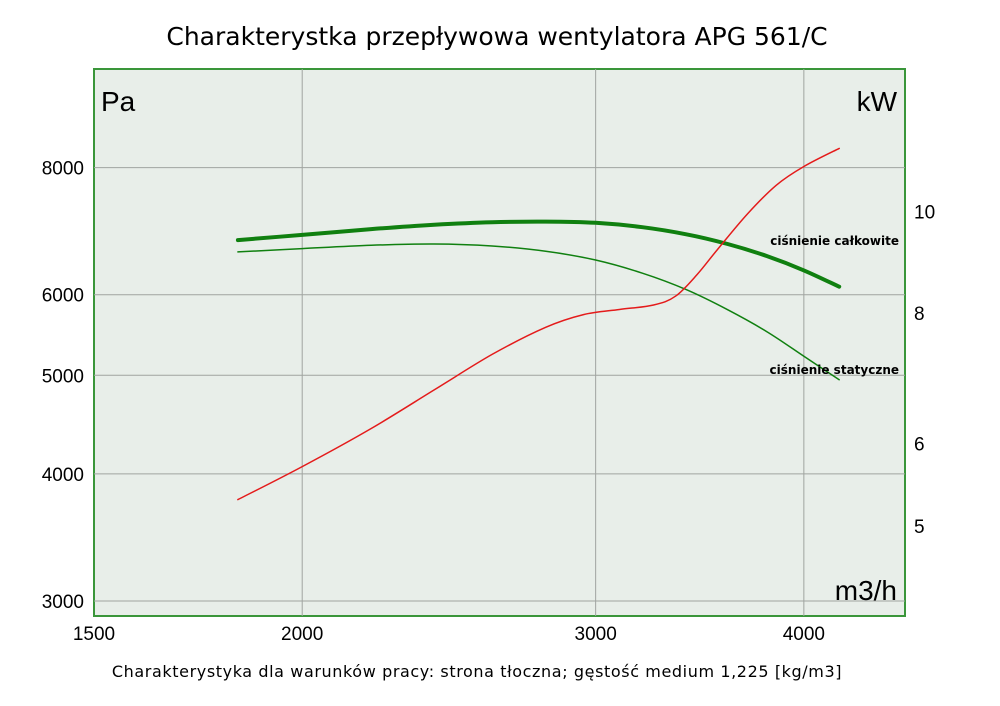 This screenshot has width=1000, height=706. Describe the element at coordinates (63, 169) in the screenshot. I see `y-left-tick-label-8000: 8000` at that location.